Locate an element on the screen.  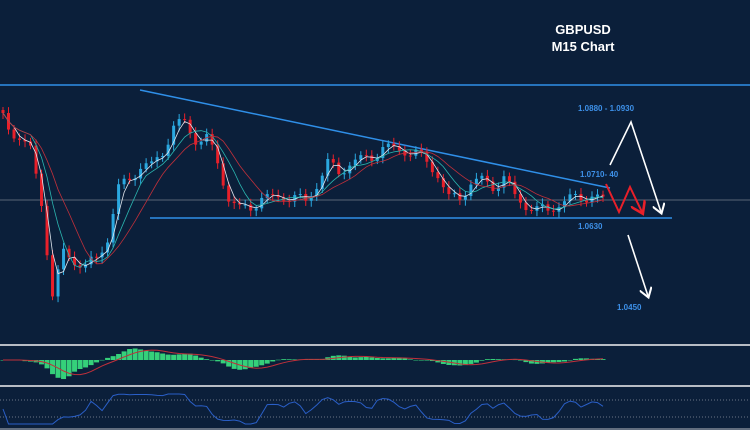
descending-trendline is located at coordinates (375, 139).